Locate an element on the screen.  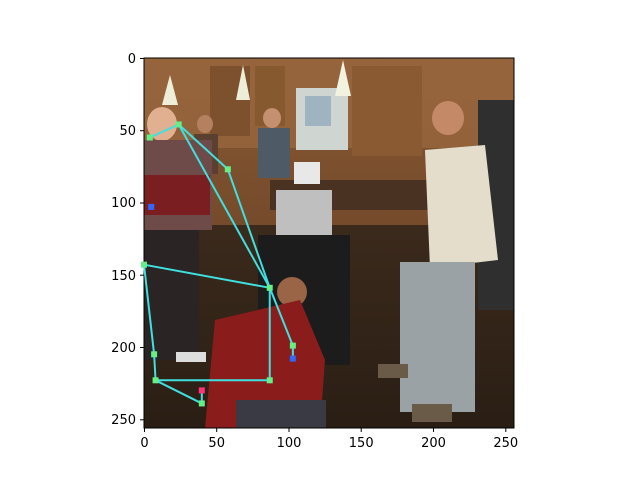
y-tick-label: 250 is located at coordinates (123, 420).